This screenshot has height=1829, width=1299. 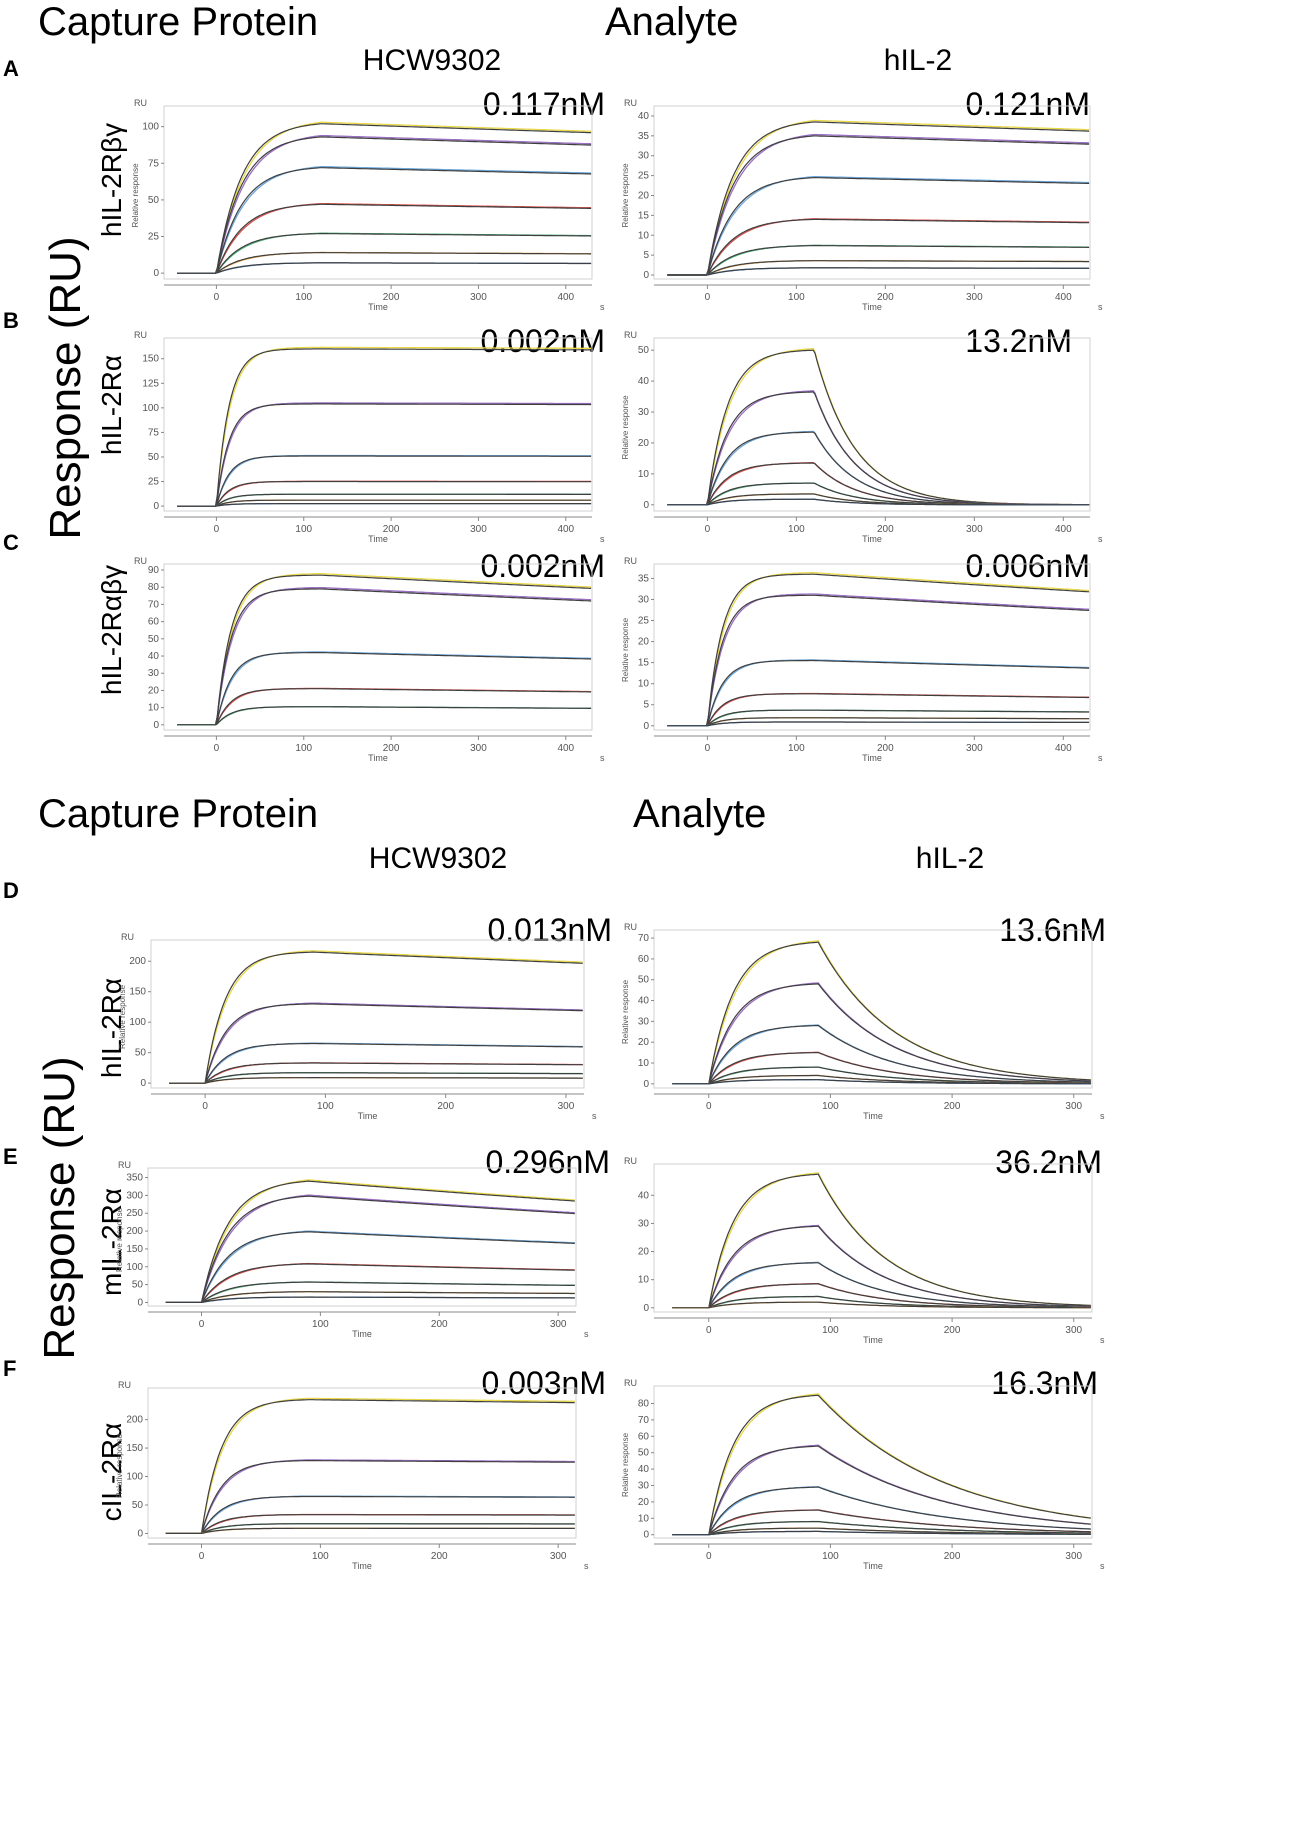 I want to click on row-label-hil2rbg: hIL-2Rβγ, so click(x=111, y=180).